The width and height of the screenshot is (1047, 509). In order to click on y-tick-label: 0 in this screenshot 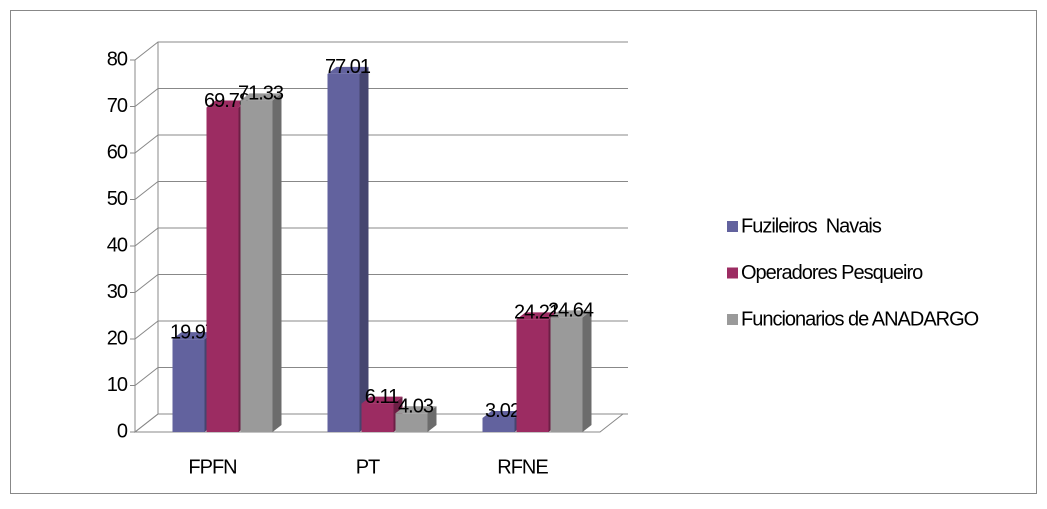, I will do `click(122, 431)`.